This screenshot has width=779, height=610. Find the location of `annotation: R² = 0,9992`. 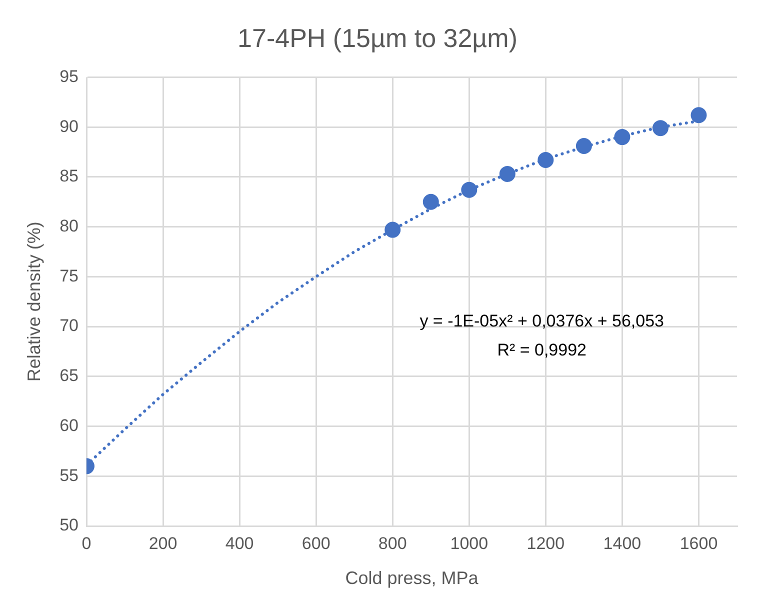

annotation: R² = 0,9992 is located at coordinates (542, 350).